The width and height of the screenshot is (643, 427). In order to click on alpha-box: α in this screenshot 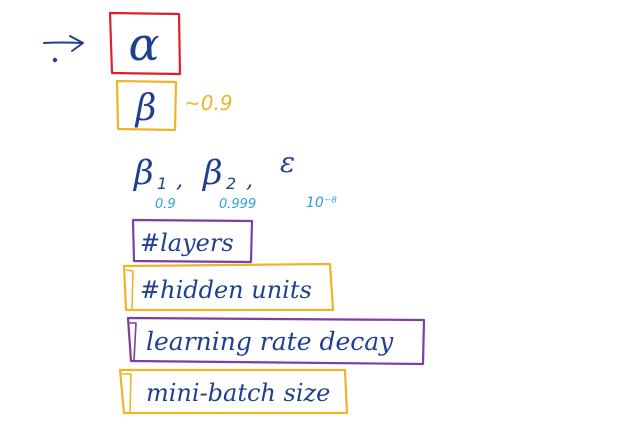, I will do `click(145, 43)`.